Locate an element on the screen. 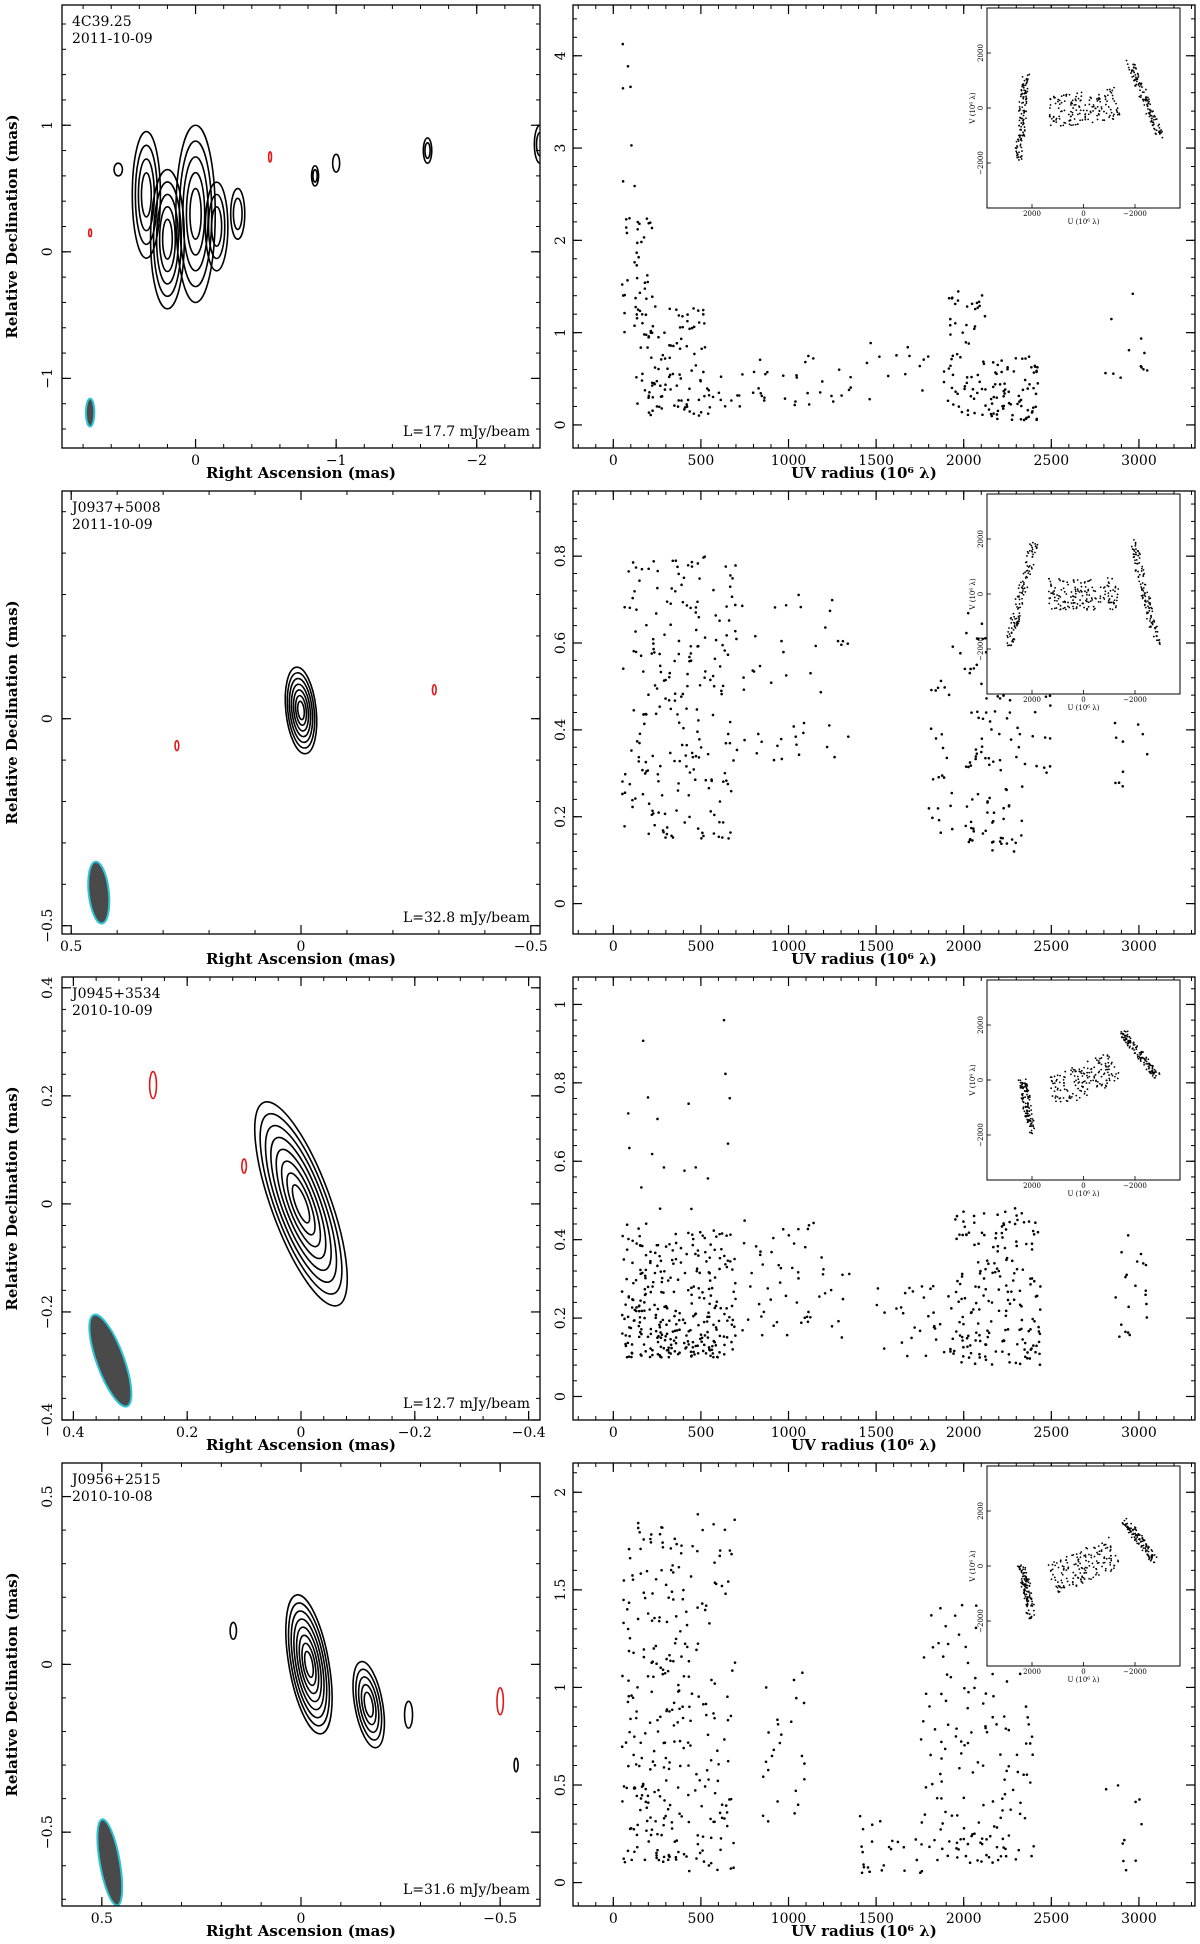  observation-date: 2010-10-09 is located at coordinates (112, 1011).